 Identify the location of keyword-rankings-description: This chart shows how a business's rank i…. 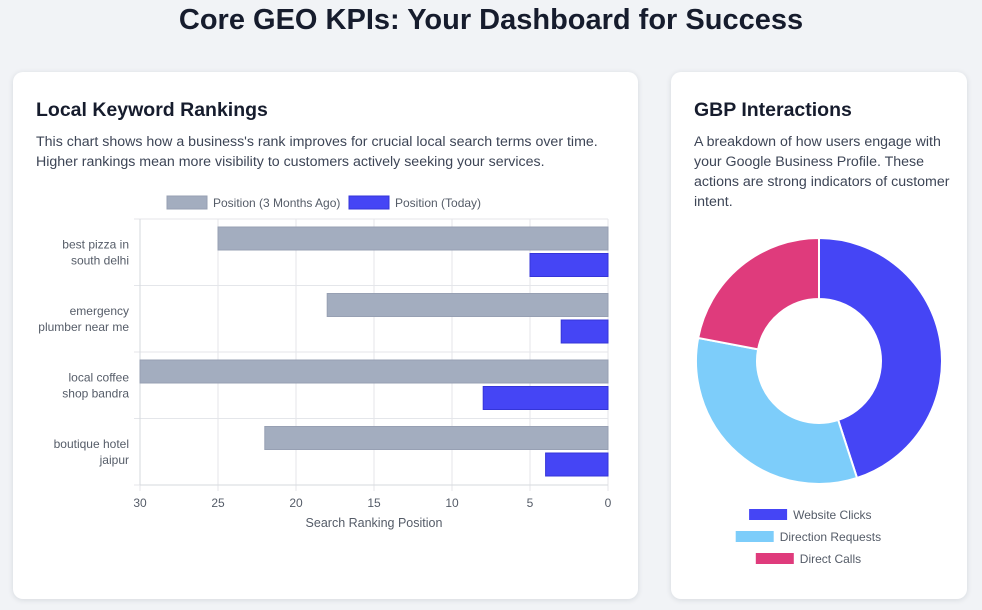
(317, 152).